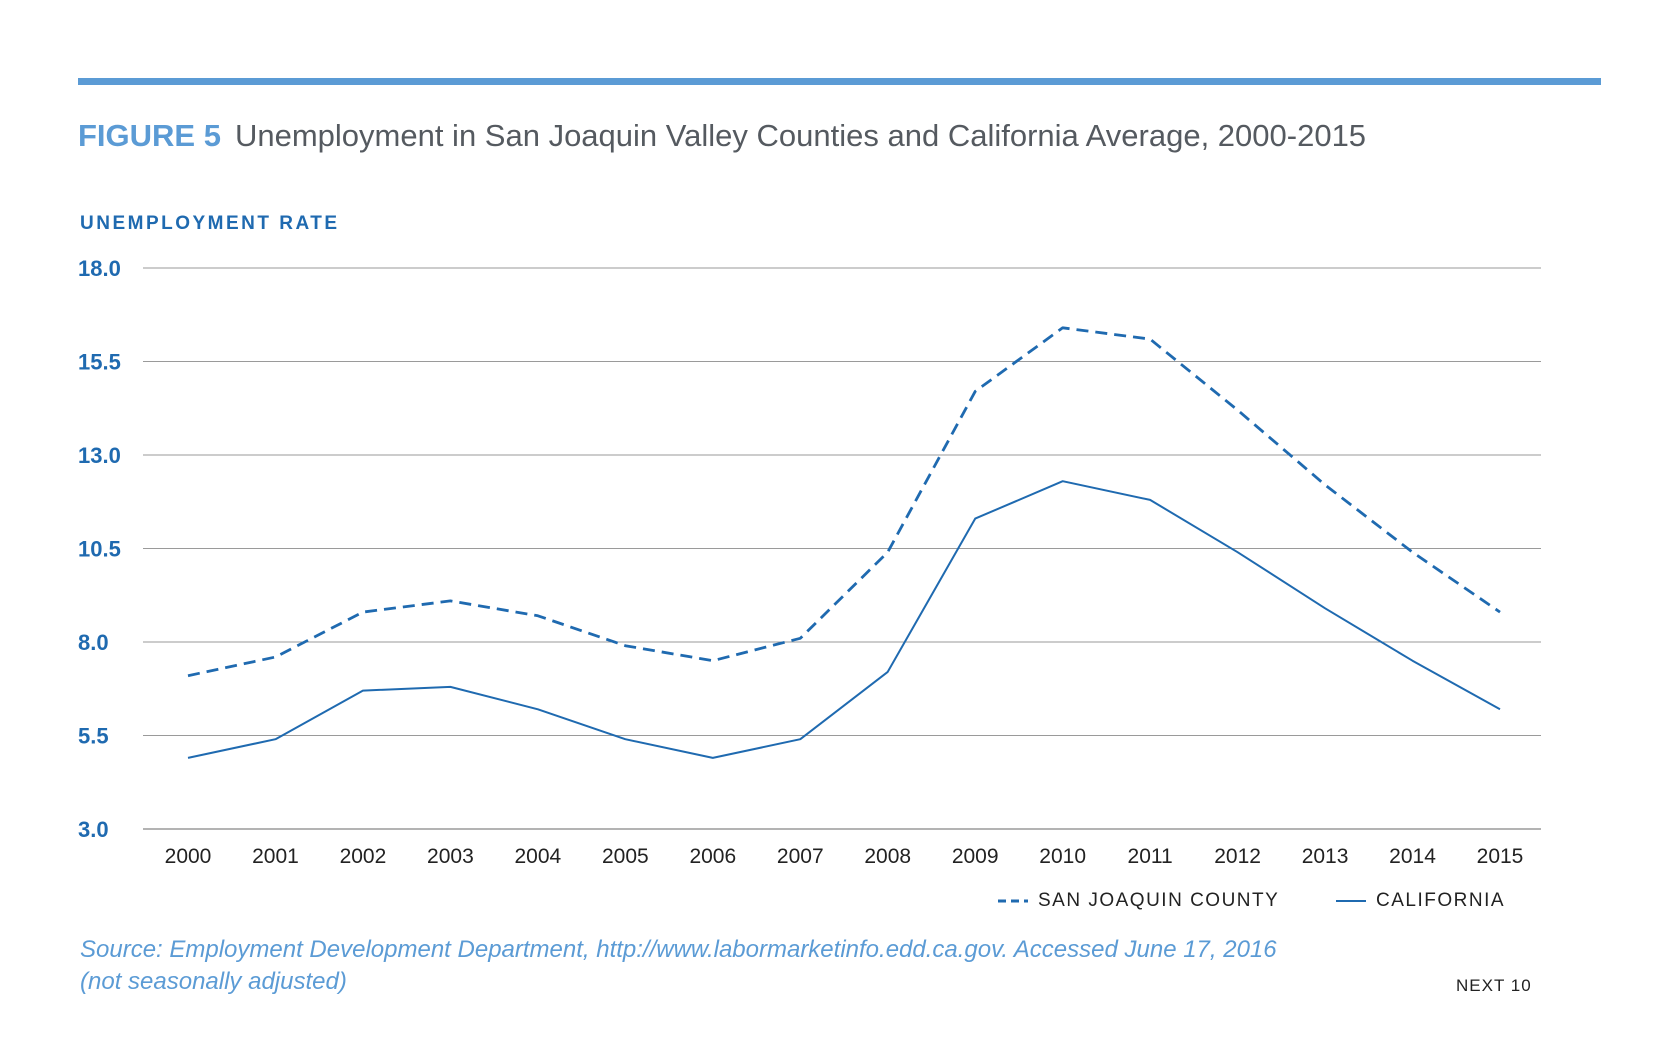  What do you see at coordinates (93, 829) in the screenshot?
I see `y-tick-label: 3.0` at bounding box center [93, 829].